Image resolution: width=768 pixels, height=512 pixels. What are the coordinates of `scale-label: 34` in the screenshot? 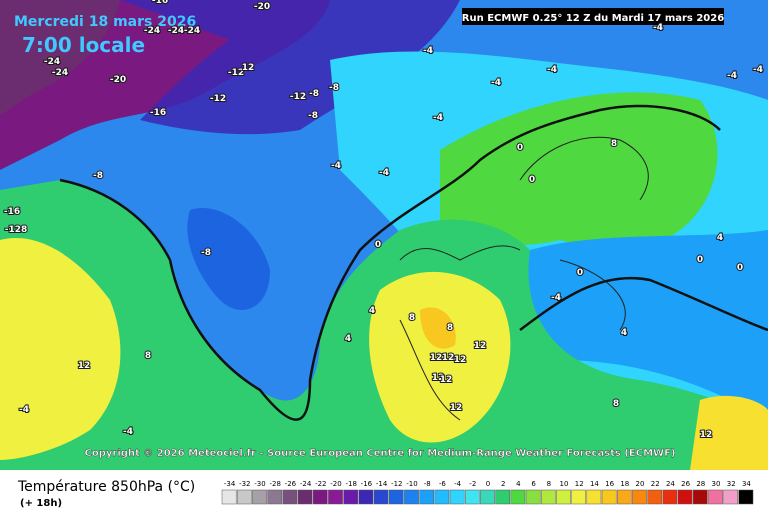 It's located at (746, 484).